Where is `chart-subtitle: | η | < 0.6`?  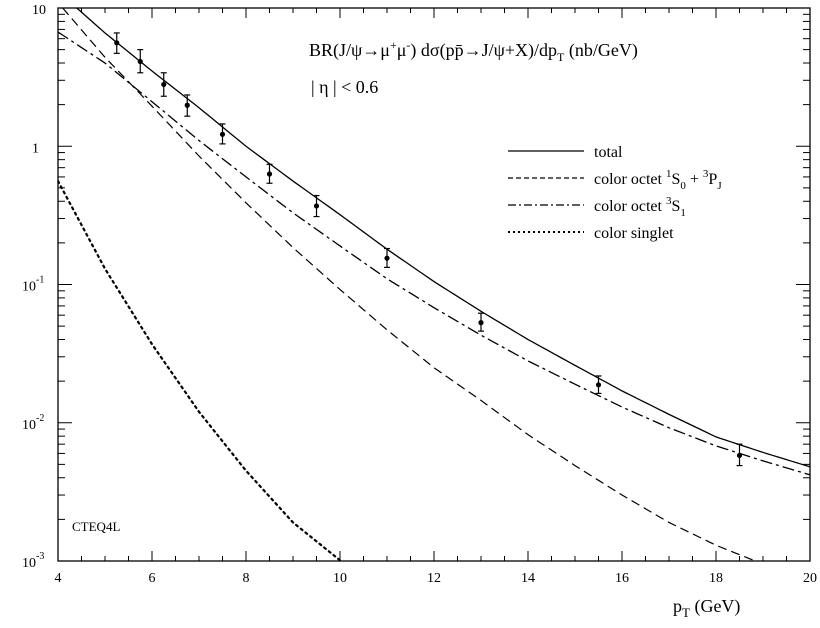
chart-subtitle: | η | < 0.6 is located at coordinates (344, 87).